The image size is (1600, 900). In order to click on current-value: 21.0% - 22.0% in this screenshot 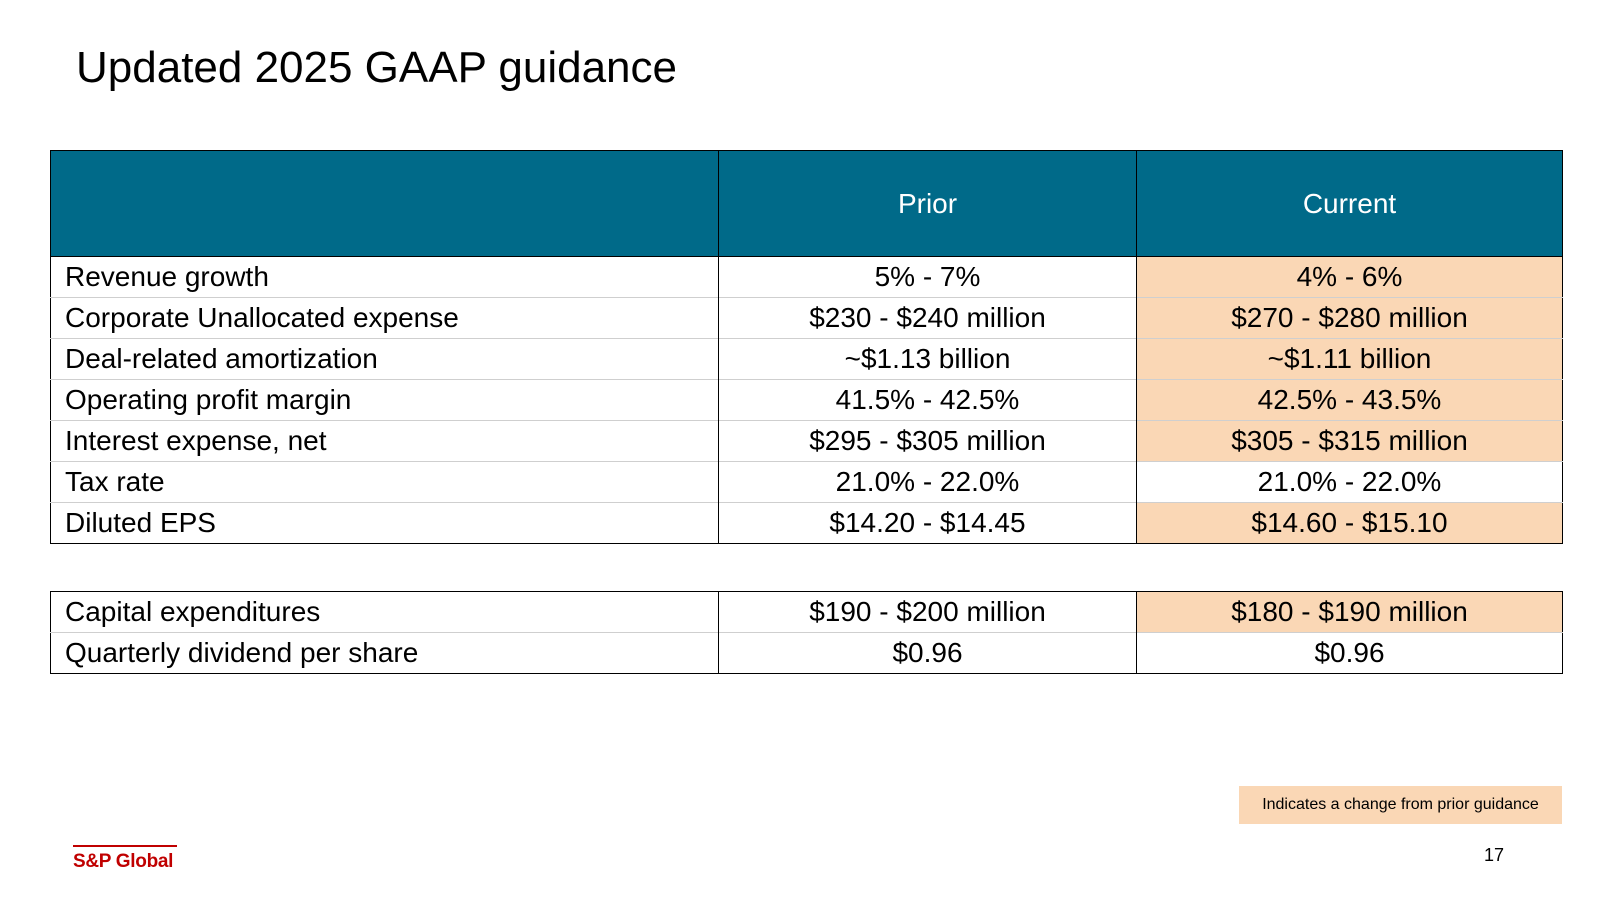, I will do `click(1349, 482)`.